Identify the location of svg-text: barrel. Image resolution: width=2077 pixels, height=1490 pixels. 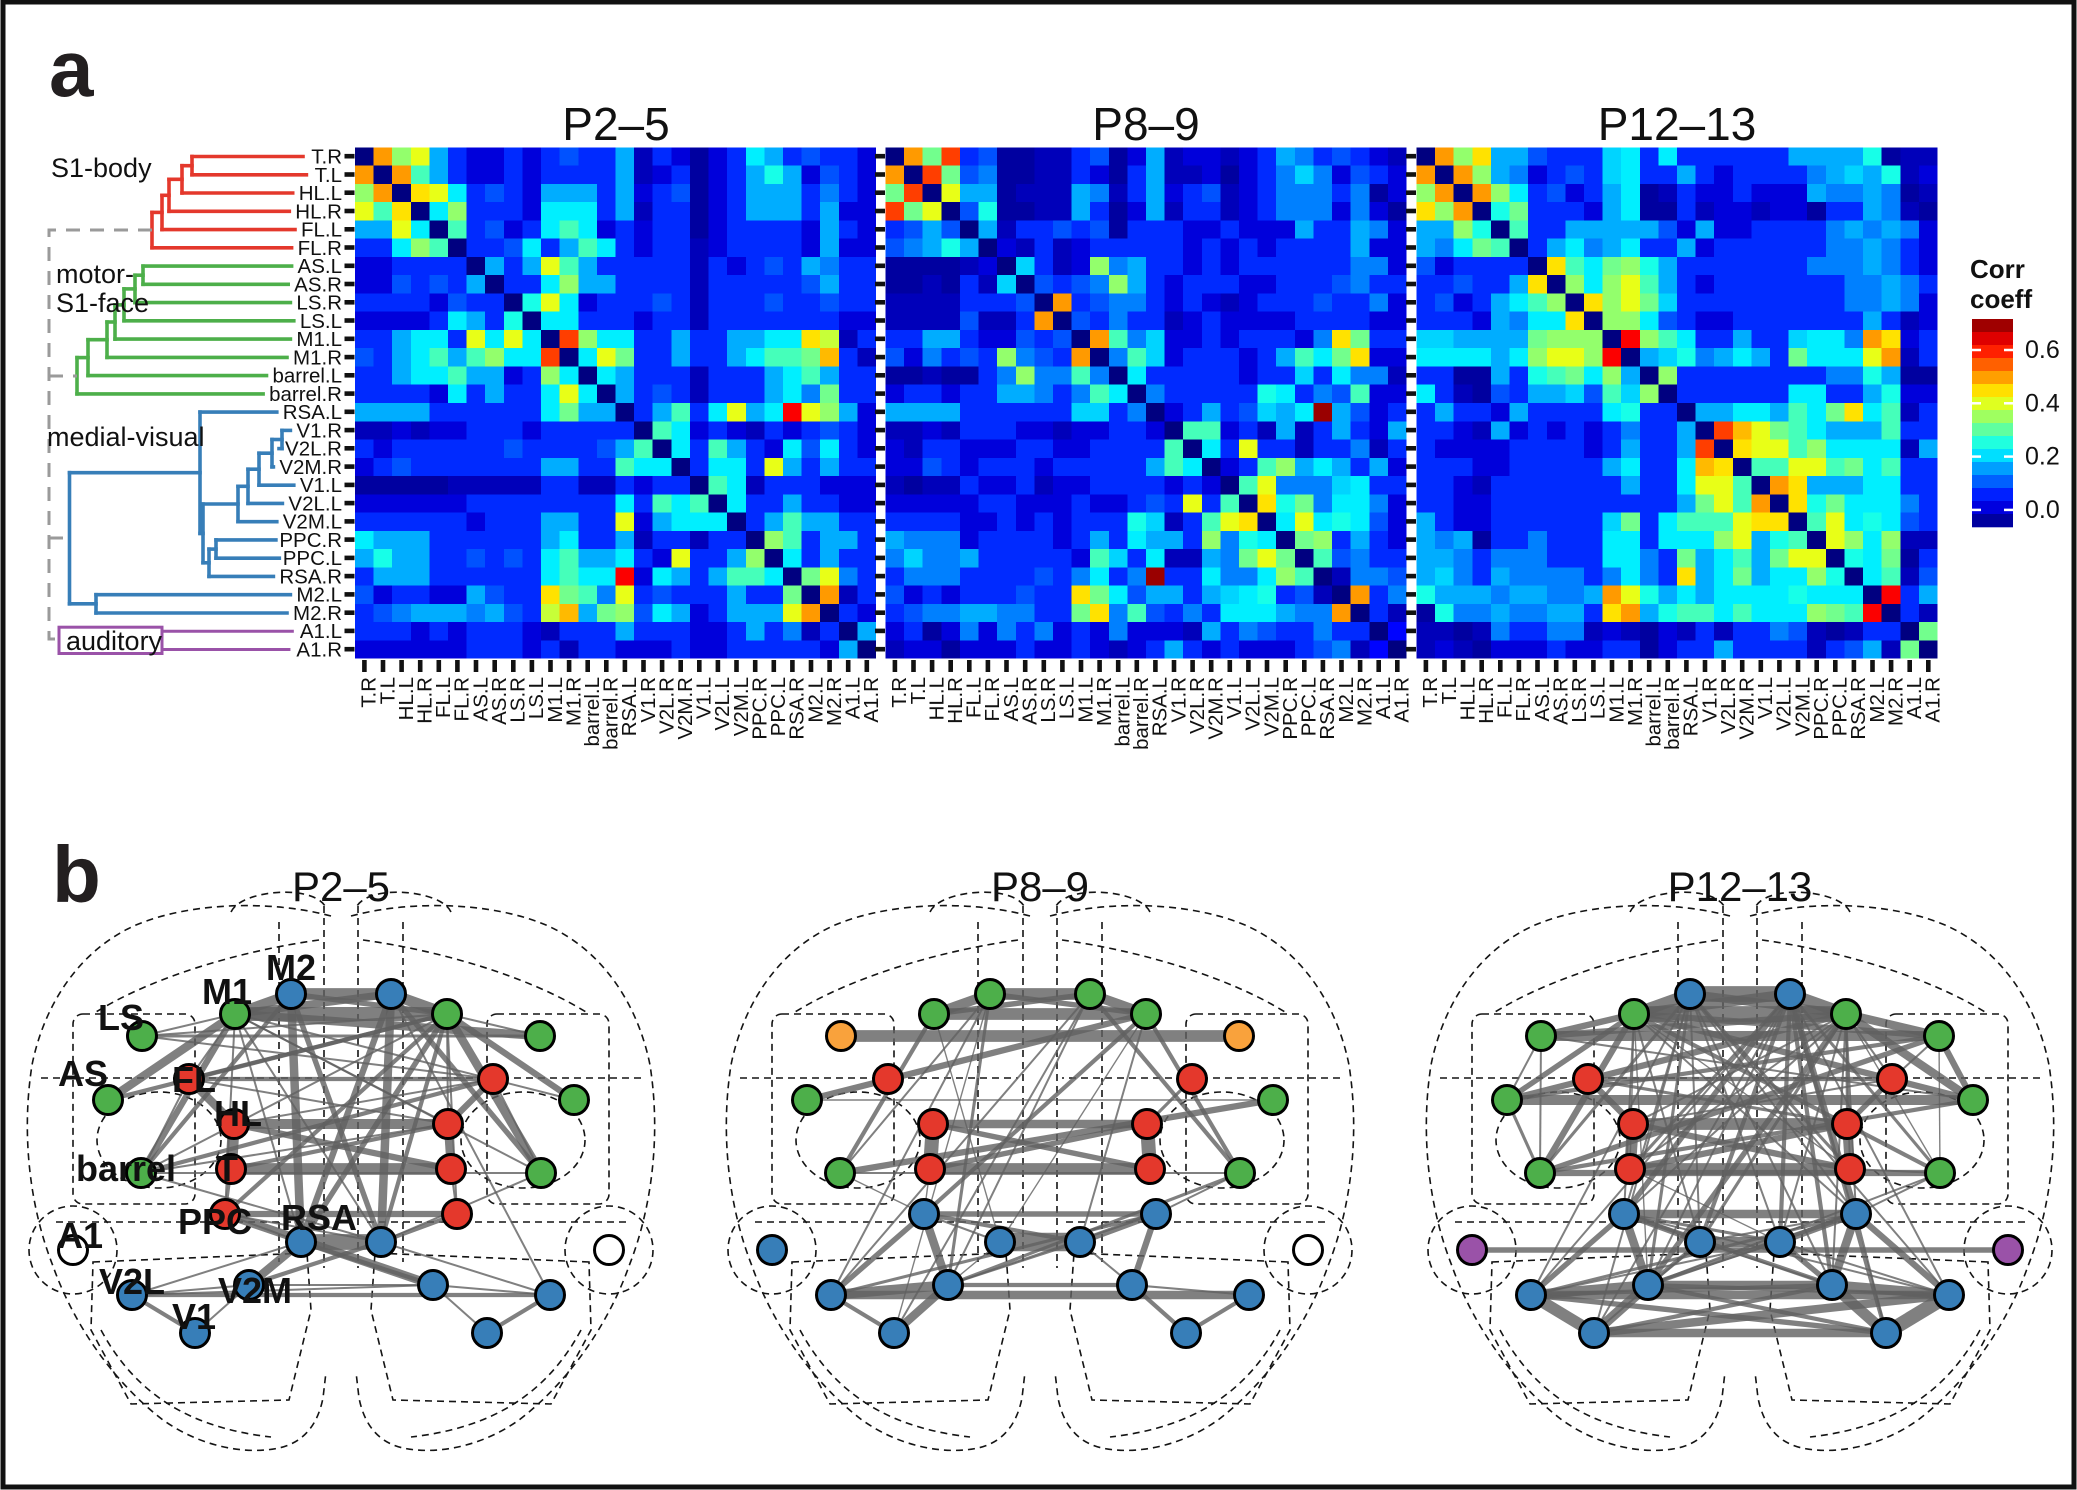
(126, 1168).